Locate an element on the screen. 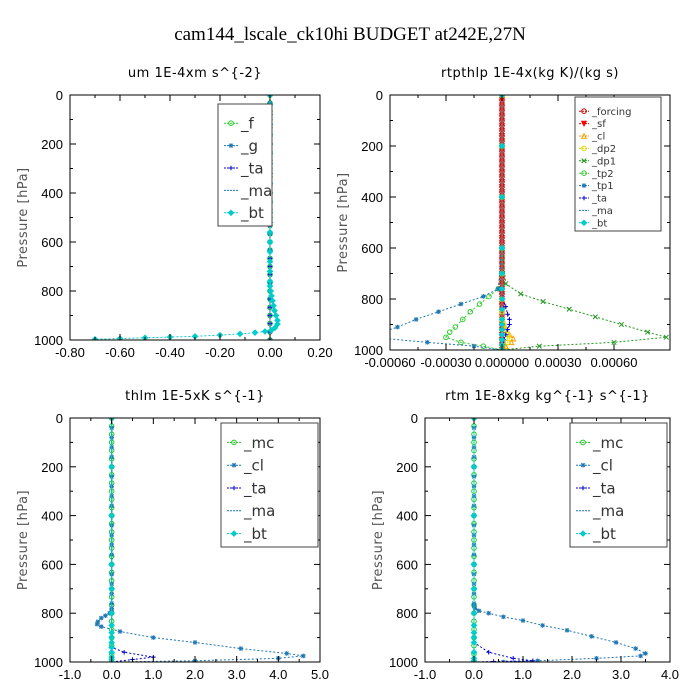  legend: _f _g _ta _ma _bt is located at coordinates (245, 165).